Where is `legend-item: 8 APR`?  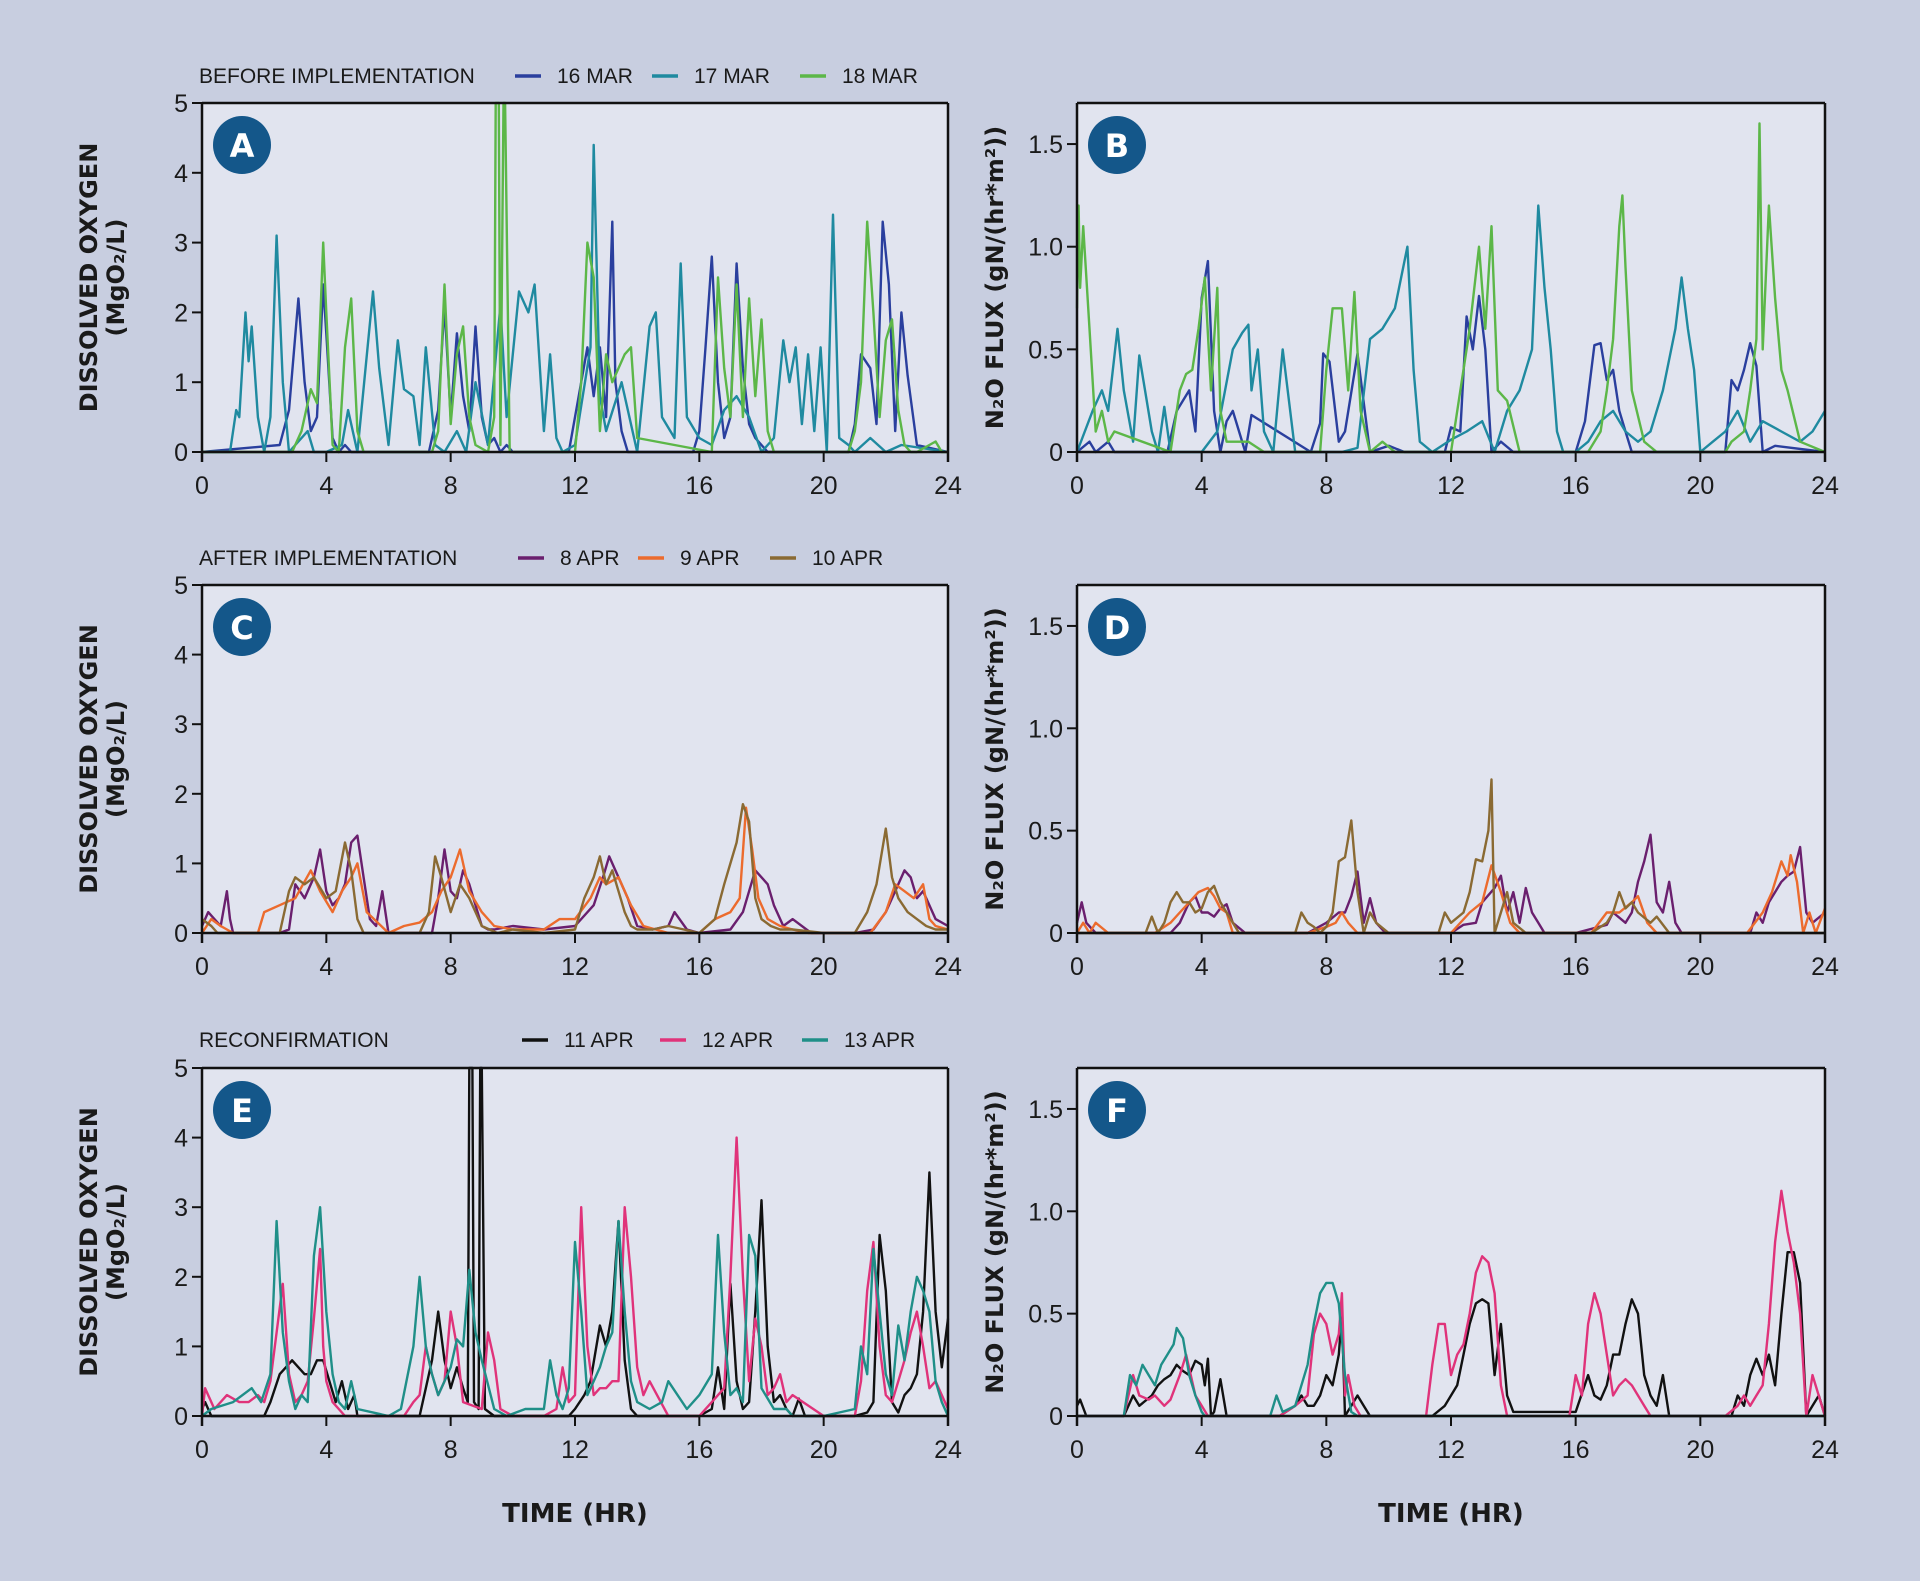
legend-item: 8 APR is located at coordinates (569, 558).